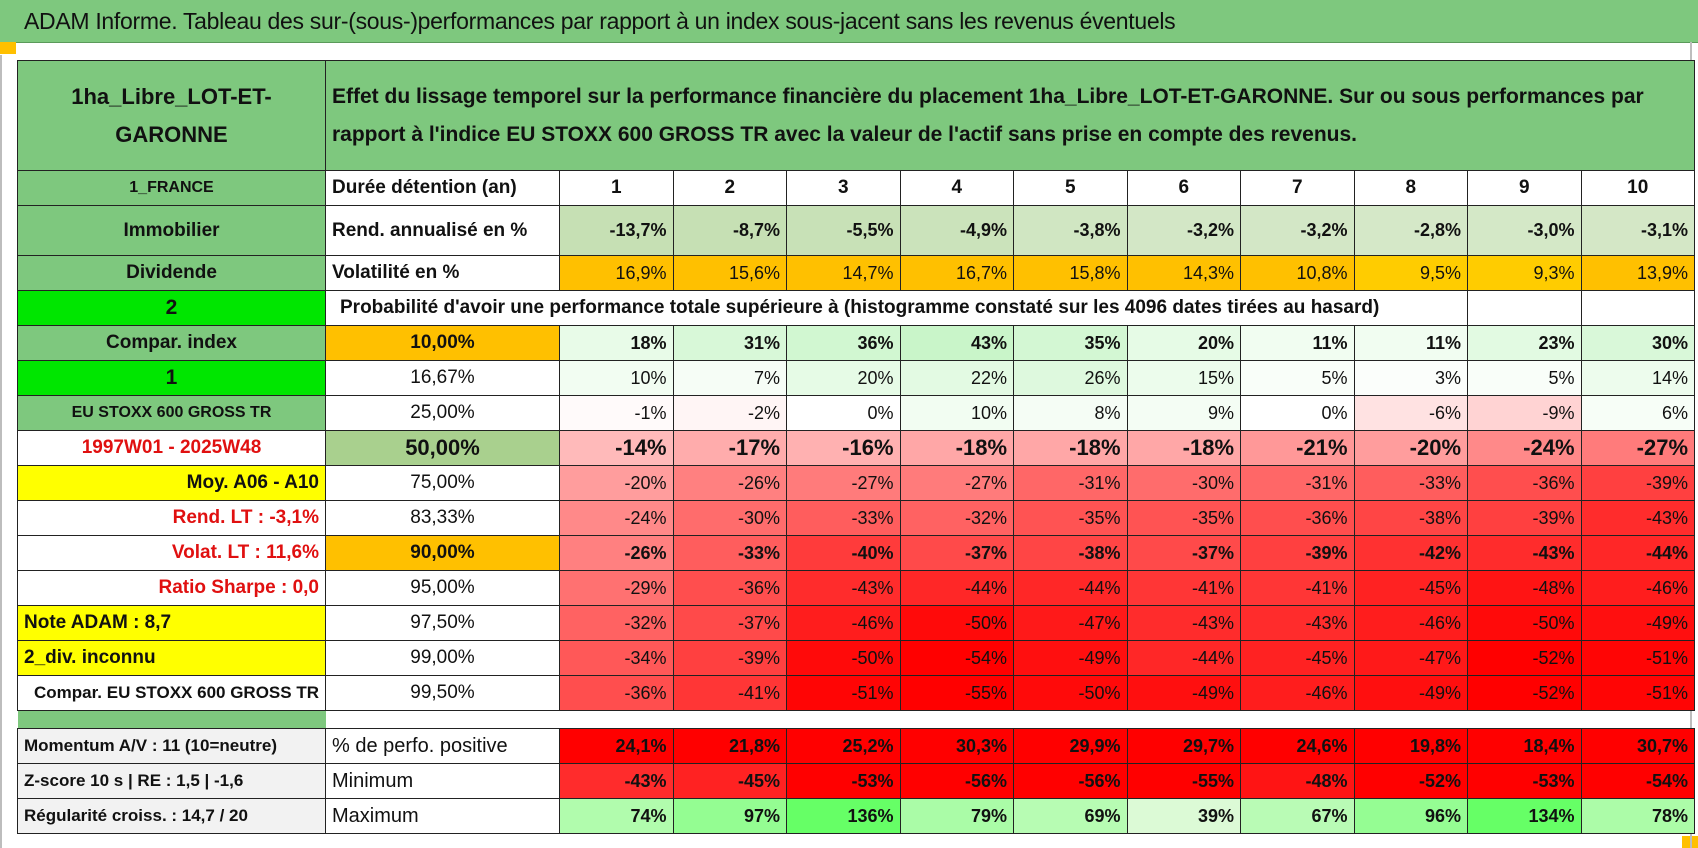 This screenshot has height=848, width=1698. What do you see at coordinates (956, 658) in the screenshot?
I see `quantile-value: -54%` at bounding box center [956, 658].